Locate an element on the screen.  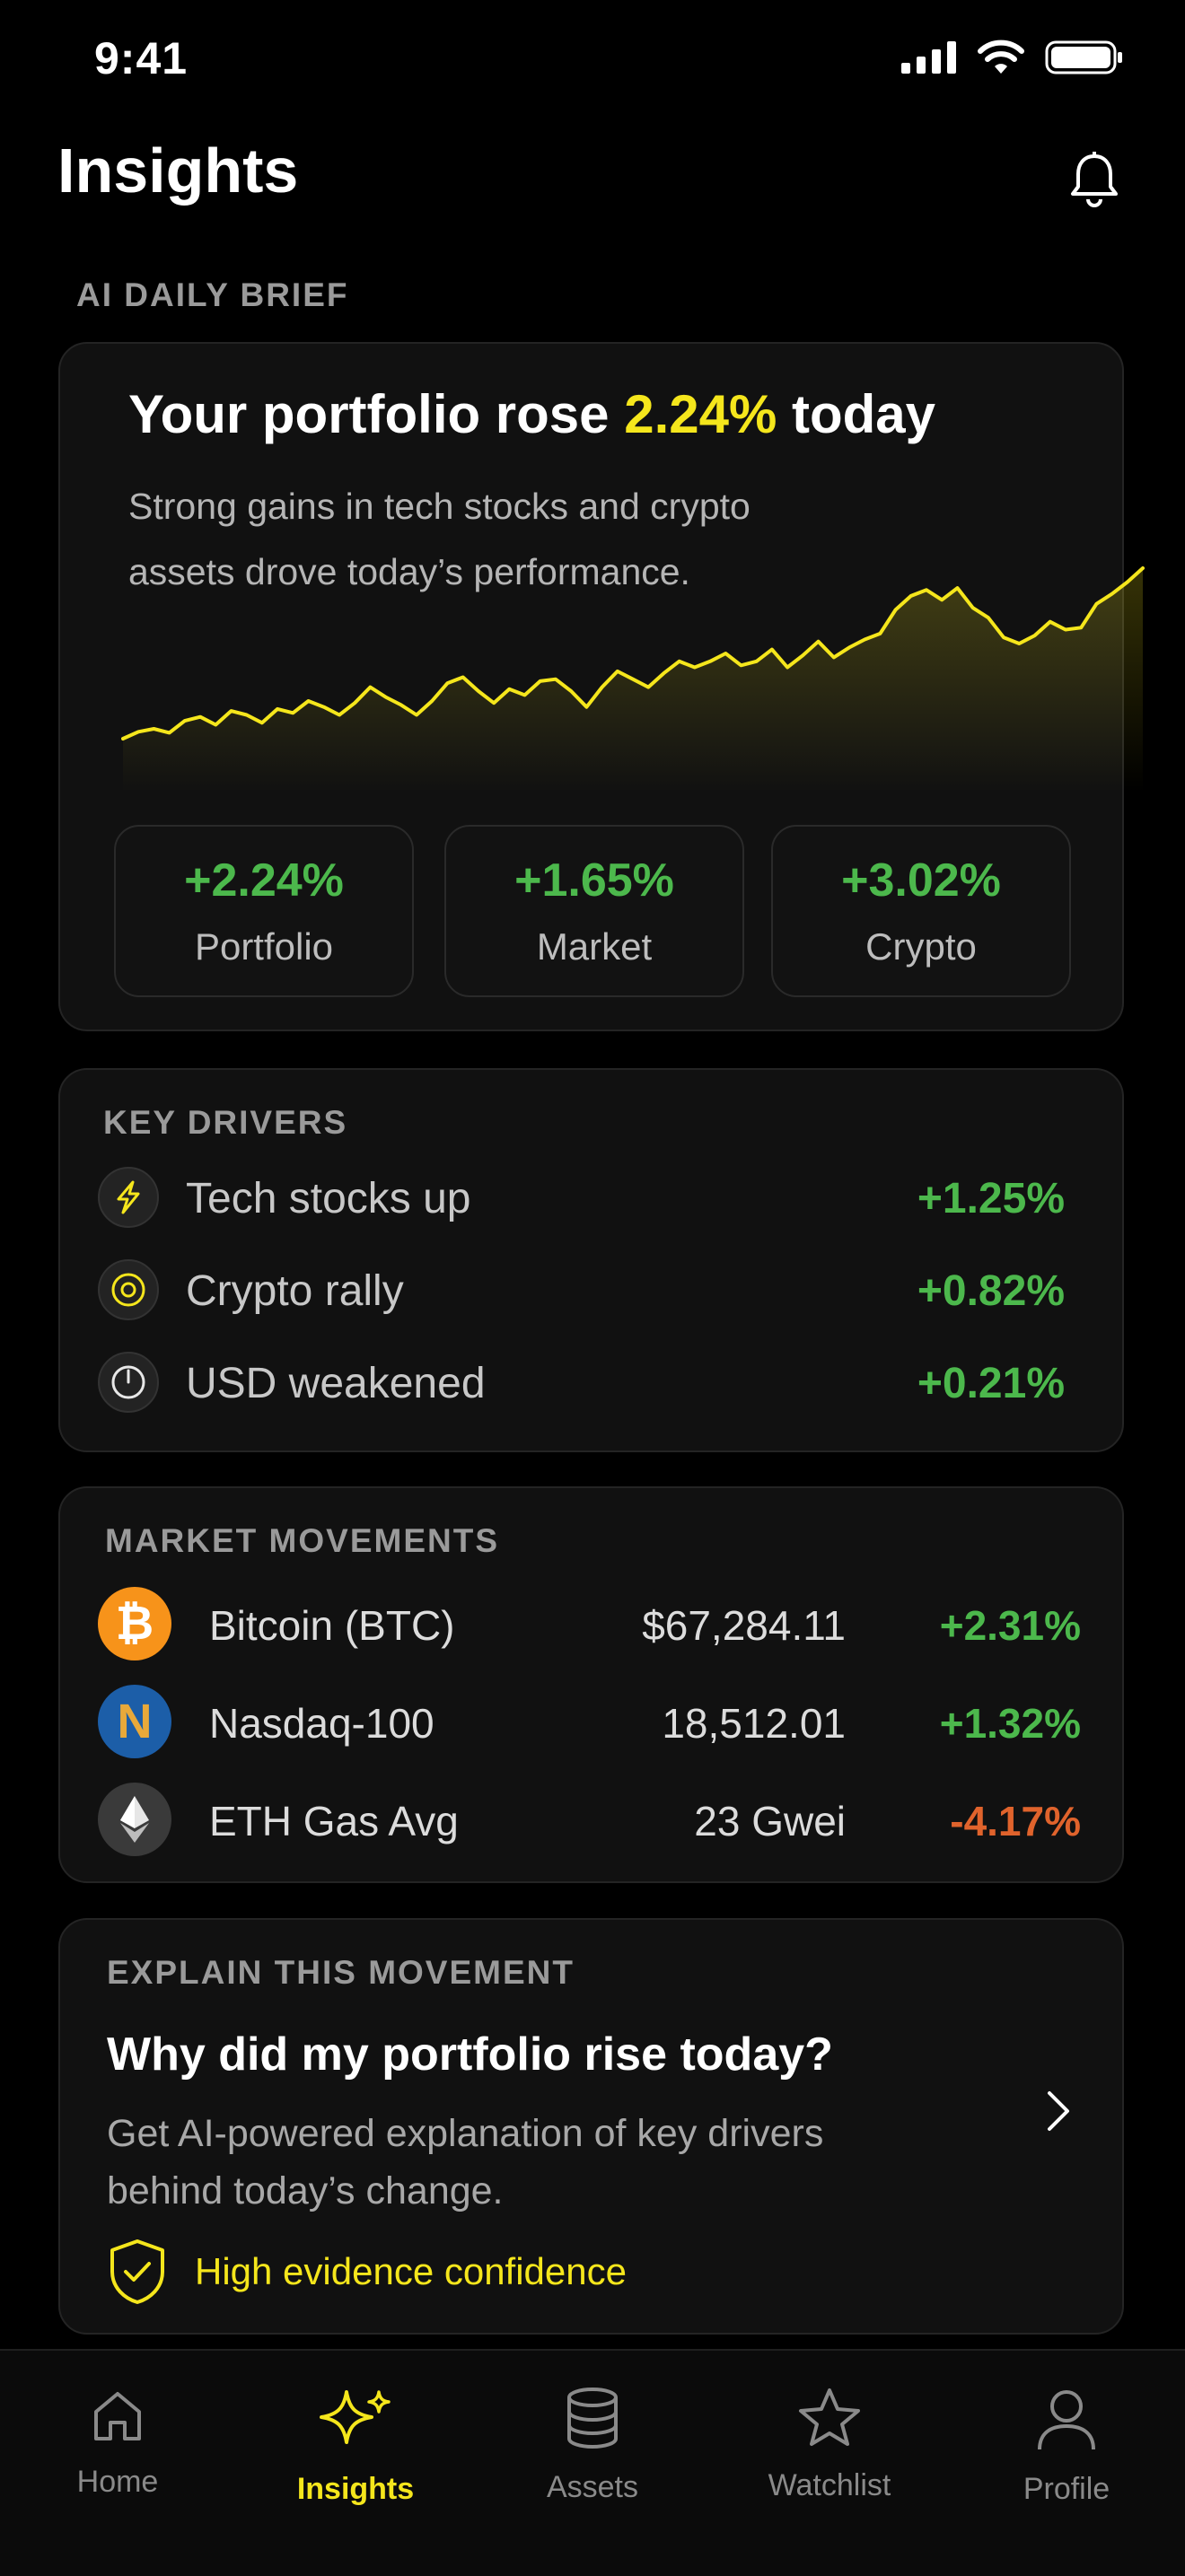
movements-section-label: MARKET MOVEMENTS is located at coordinates (302, 1540).